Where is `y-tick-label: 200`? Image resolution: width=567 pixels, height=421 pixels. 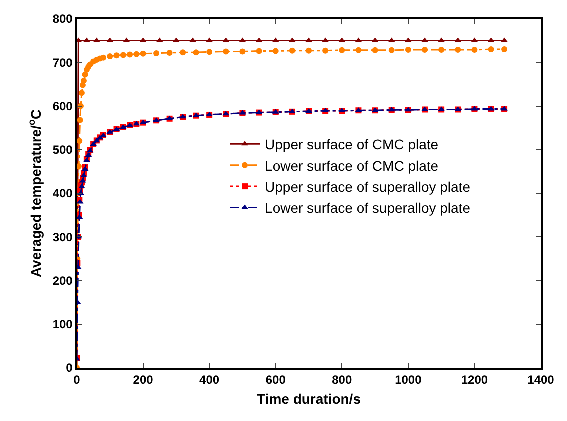
y-tick-label: 200 is located at coordinates (63, 281).